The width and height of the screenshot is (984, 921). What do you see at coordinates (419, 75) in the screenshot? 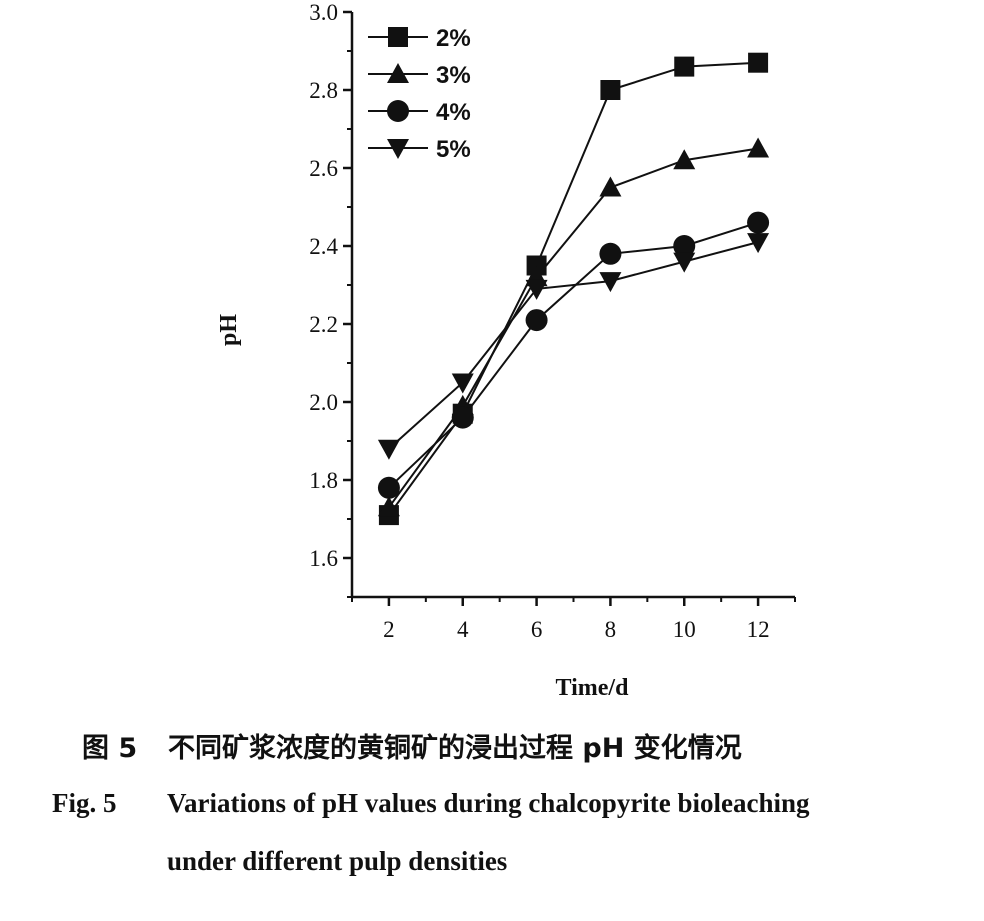
I see `legend-entry-3pct: 3%` at bounding box center [419, 75].